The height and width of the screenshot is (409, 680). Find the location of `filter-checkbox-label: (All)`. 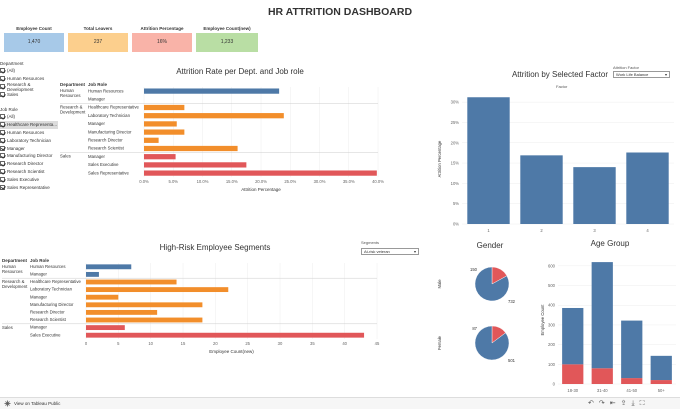

filter-checkbox-label: (All) is located at coordinates (11, 117).